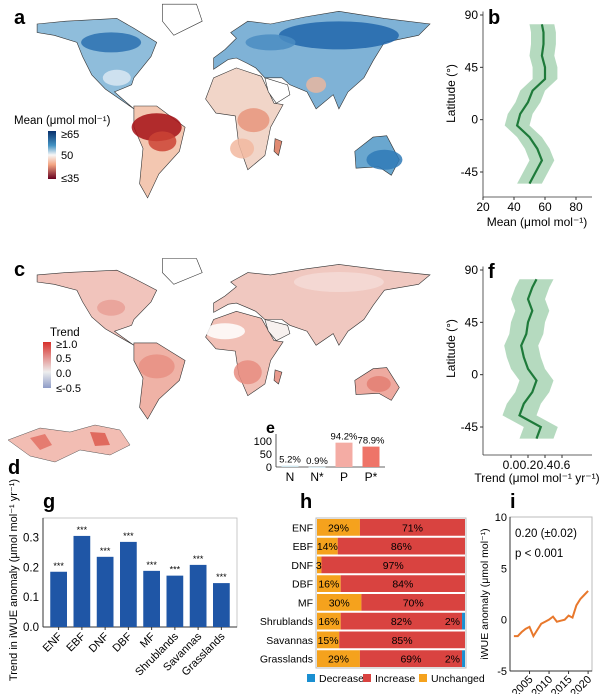 This screenshot has height=694, width=600. Describe the element at coordinates (514, 207) in the screenshot. I see `xtick-label: 40` at that location.